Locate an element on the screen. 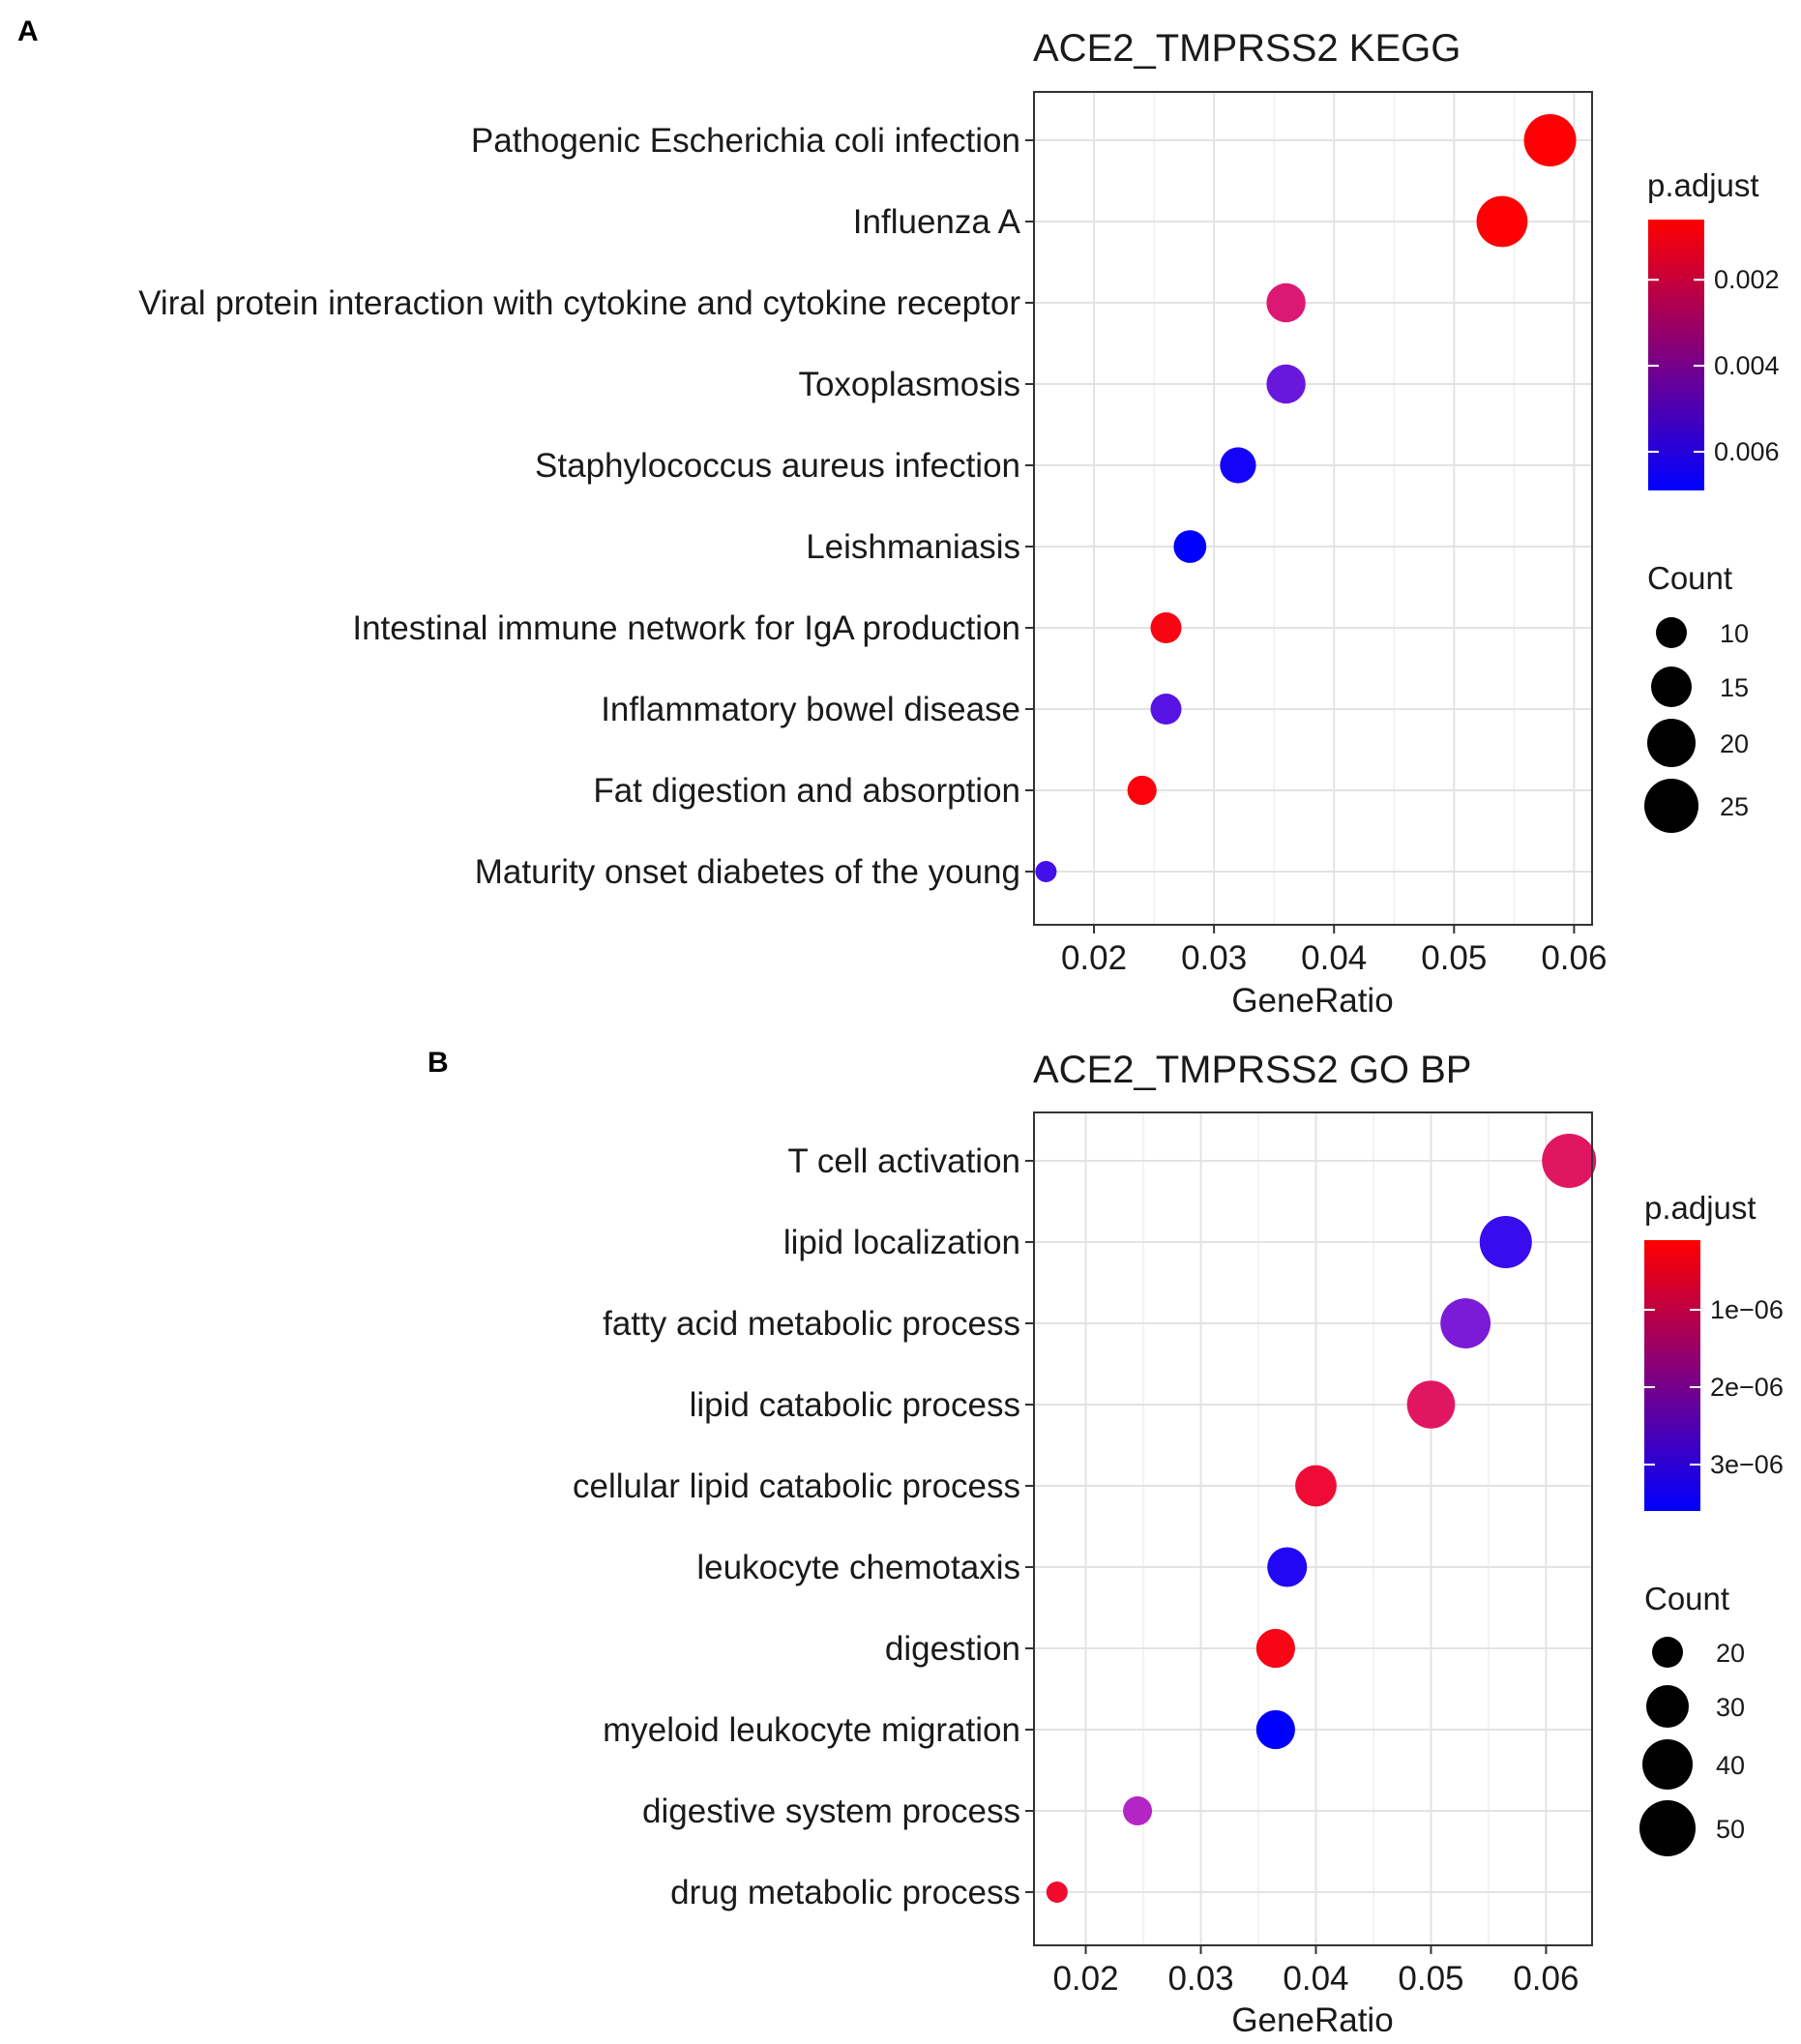 This screenshot has width=1801, height=2044. color-legend-tick-label: 0.006 is located at coordinates (1747, 451).